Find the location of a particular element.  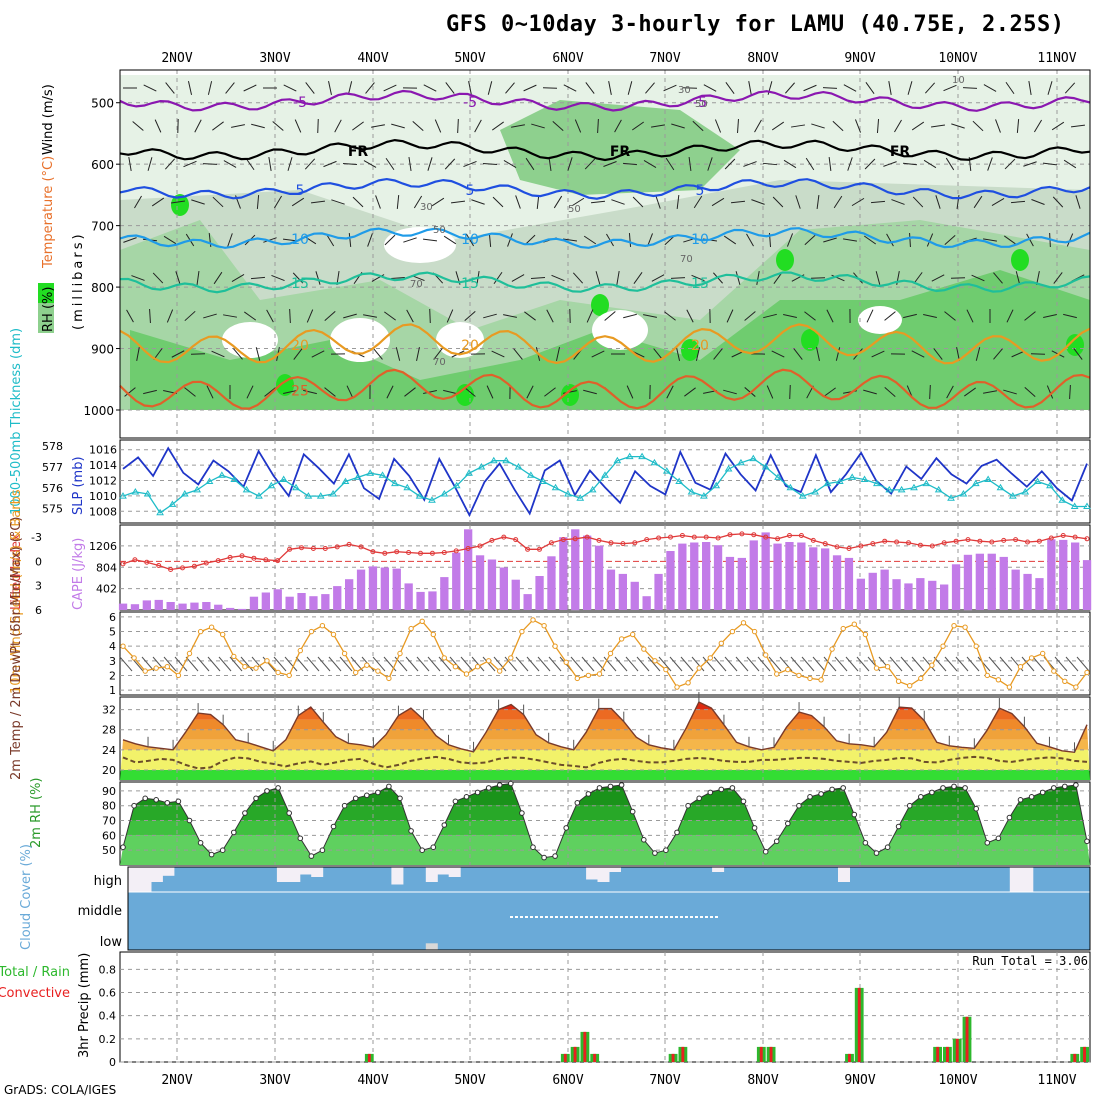

date-label-top: 6NOV is located at coordinates (567, 58).